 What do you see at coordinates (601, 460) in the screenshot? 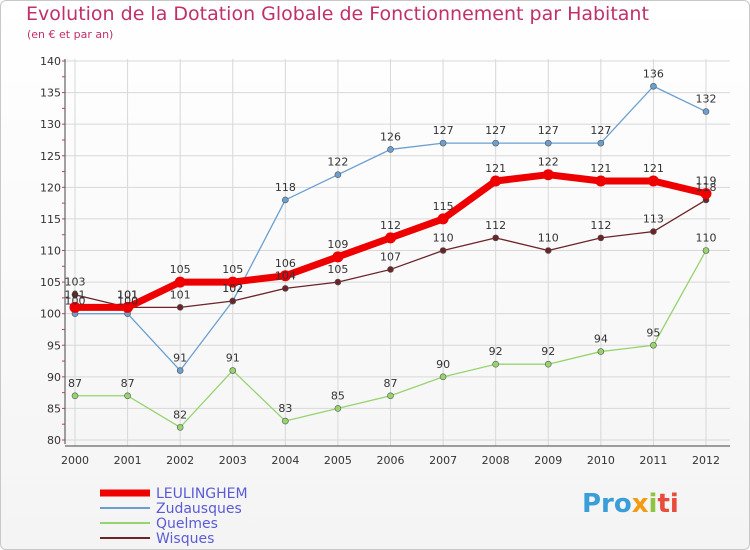
I see `x-tick-label: 2010` at bounding box center [601, 460].